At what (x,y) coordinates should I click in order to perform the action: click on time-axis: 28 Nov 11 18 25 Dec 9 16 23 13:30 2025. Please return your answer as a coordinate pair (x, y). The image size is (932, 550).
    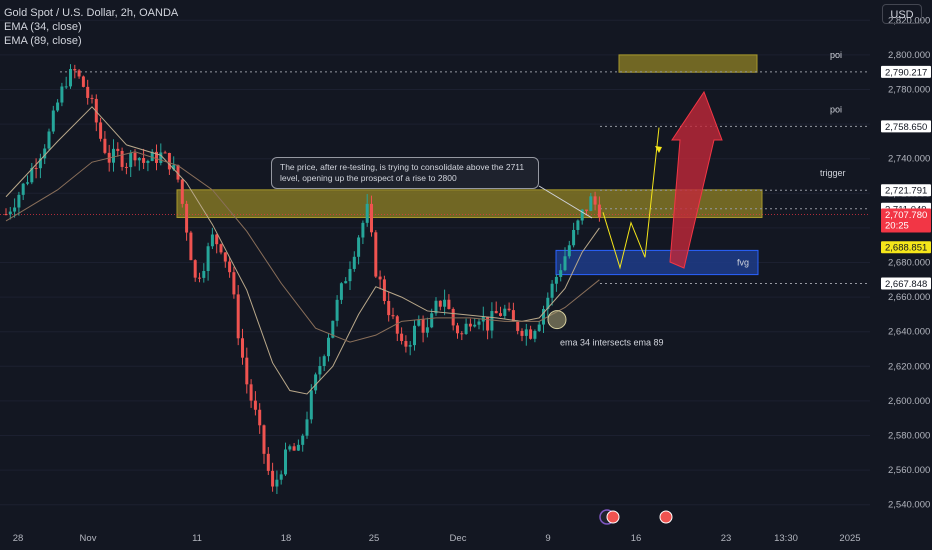
    Looking at the image, I should click on (437, 526).